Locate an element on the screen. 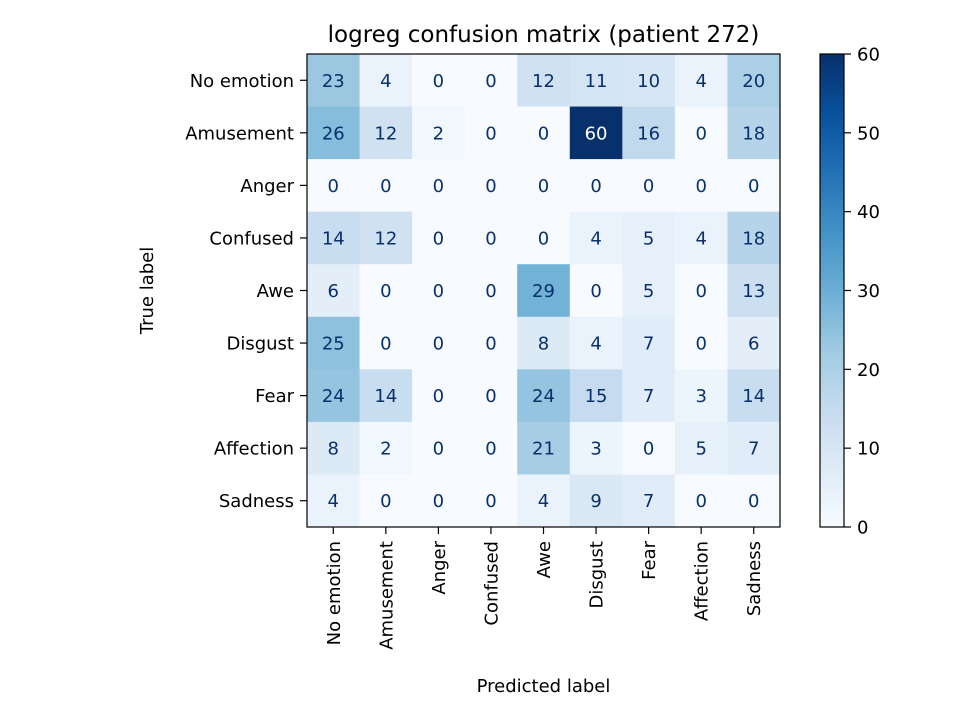  cell-value-label: 21 is located at coordinates (543, 449).